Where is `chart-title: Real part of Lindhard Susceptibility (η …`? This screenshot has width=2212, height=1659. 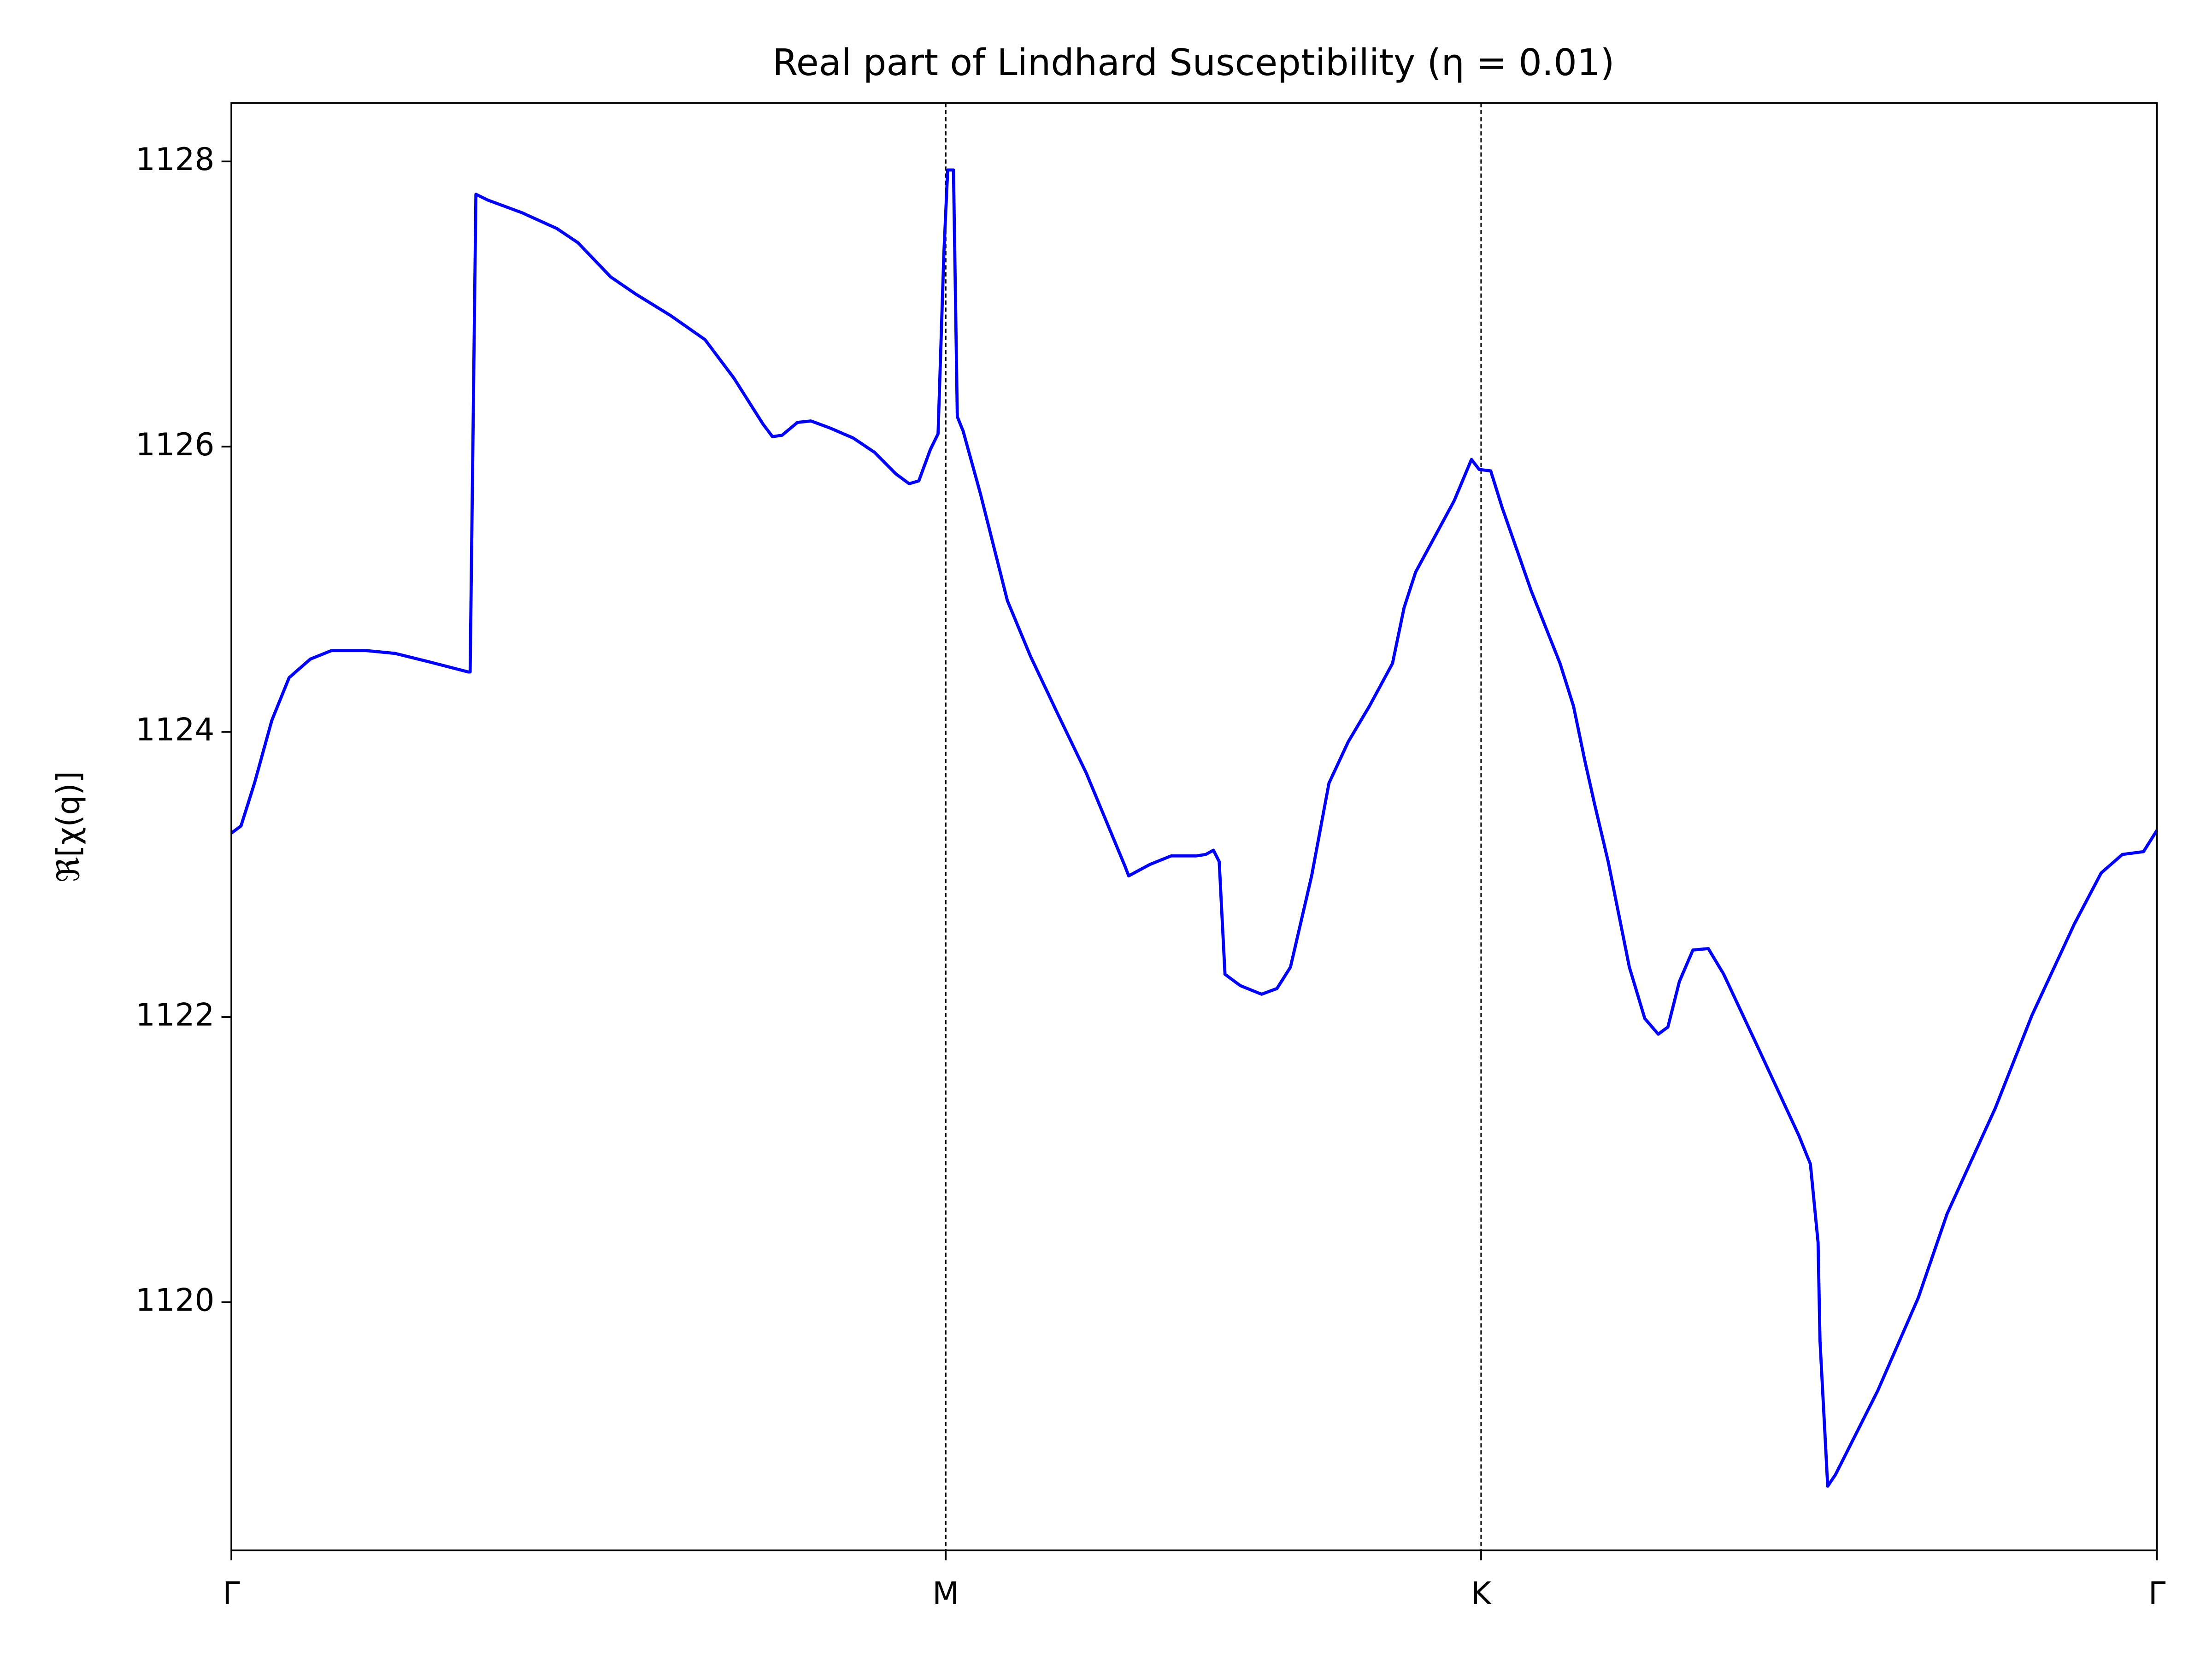 chart-title: Real part of Lindhard Susceptibility (η … is located at coordinates (1193, 62).